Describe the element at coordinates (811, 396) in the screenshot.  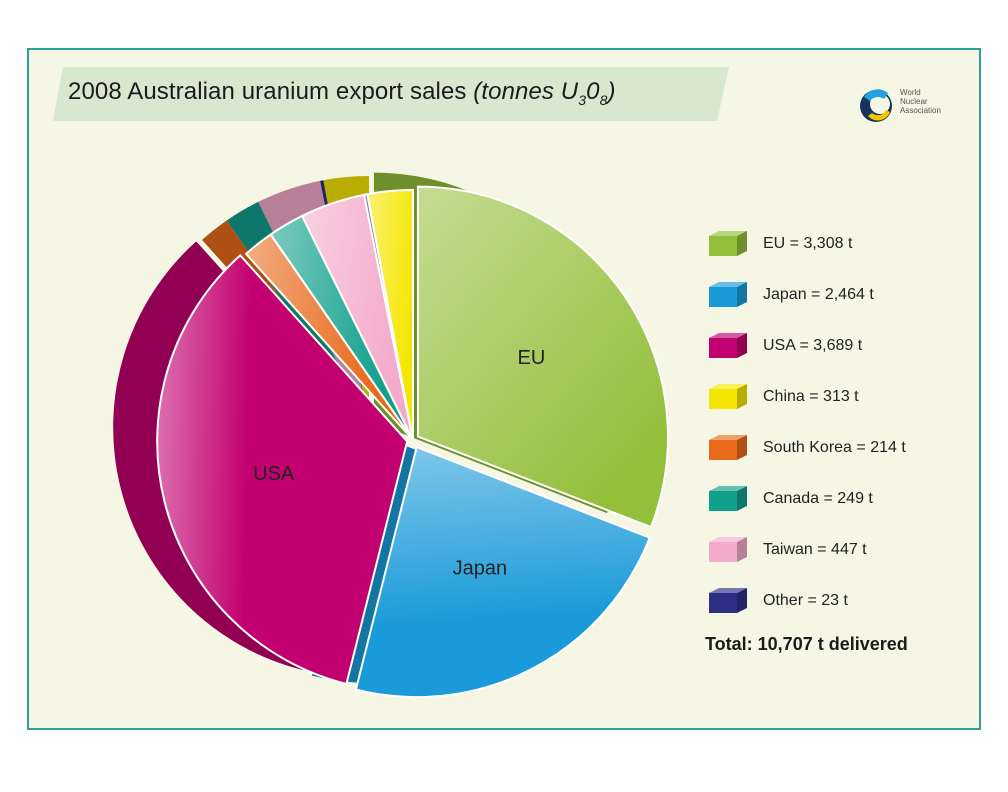
I see `legend-label: China = 313 t` at that location.